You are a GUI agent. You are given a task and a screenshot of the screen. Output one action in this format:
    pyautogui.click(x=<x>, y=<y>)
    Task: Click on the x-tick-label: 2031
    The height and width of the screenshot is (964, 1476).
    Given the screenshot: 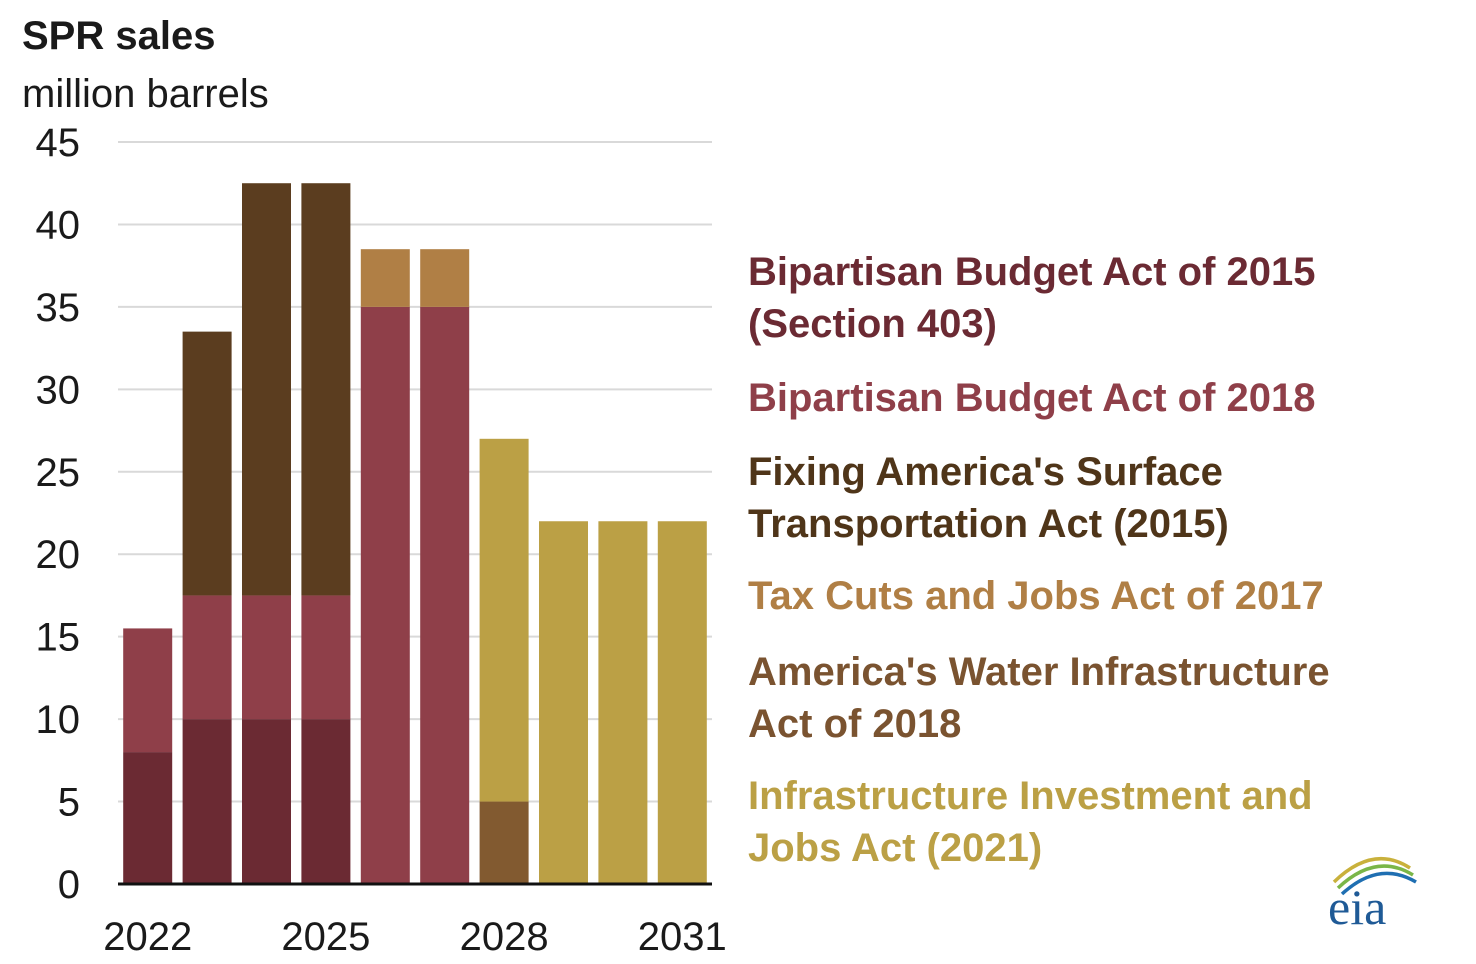 What is the action you would take?
    pyautogui.click(x=682, y=937)
    